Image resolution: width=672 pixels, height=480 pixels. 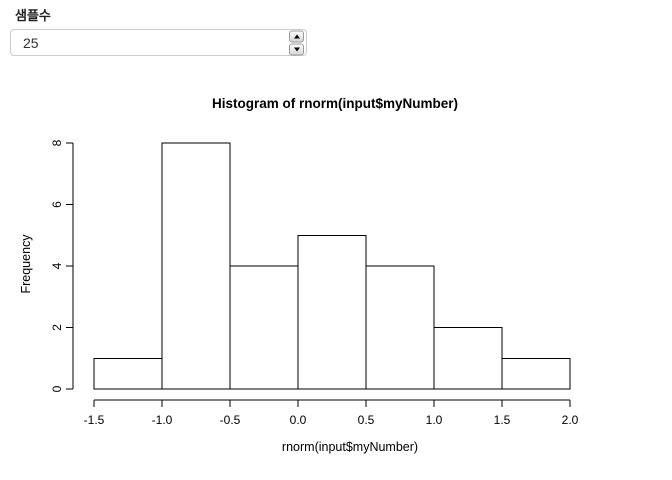 I want to click on x-axis-label: rnorm(input$myNumber), so click(x=350, y=447).